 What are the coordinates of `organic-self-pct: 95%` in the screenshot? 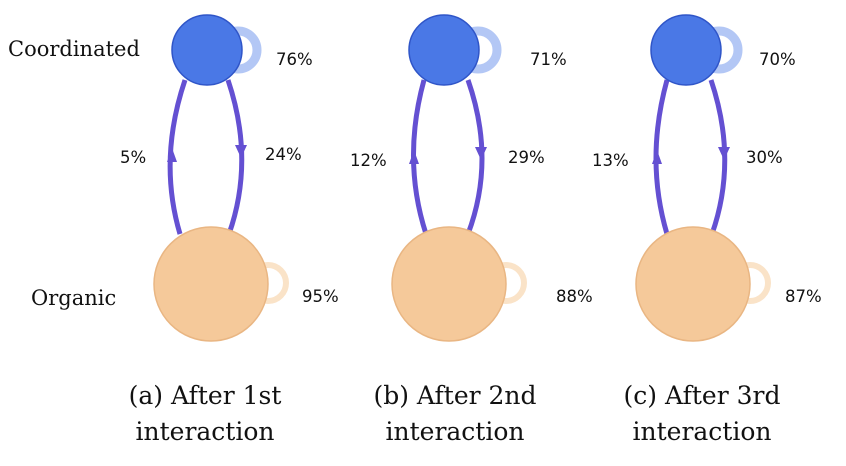 It's located at (320, 296).